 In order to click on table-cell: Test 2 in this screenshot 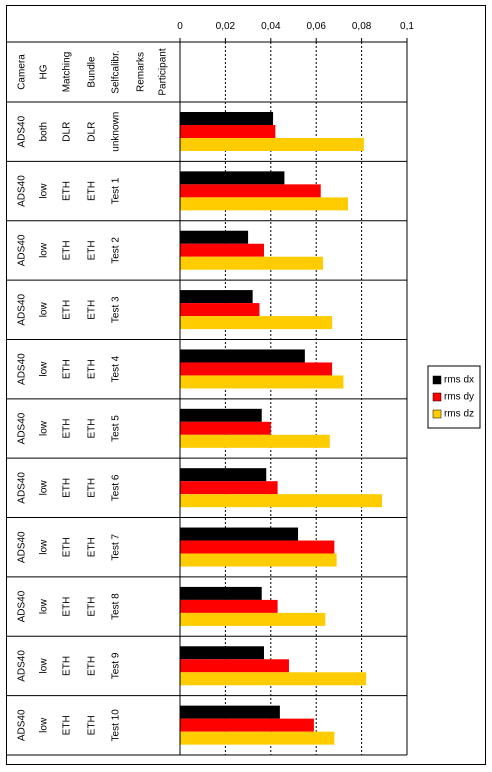, I will do `click(116, 250)`.